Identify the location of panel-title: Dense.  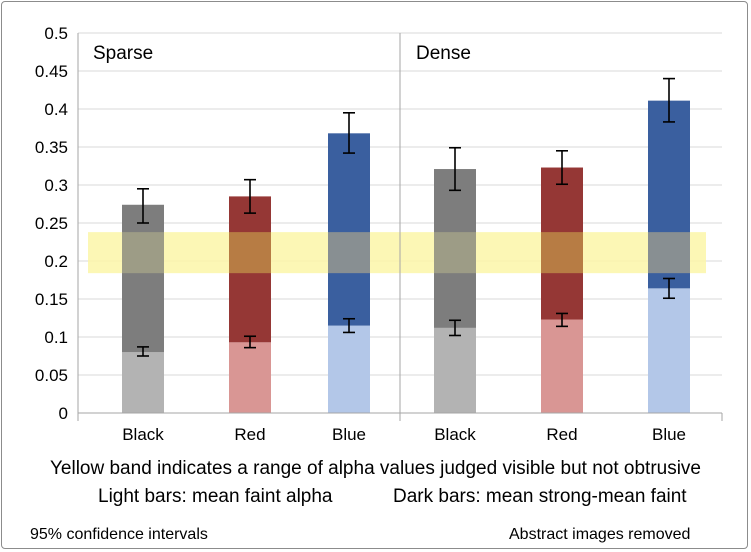
(443, 53).